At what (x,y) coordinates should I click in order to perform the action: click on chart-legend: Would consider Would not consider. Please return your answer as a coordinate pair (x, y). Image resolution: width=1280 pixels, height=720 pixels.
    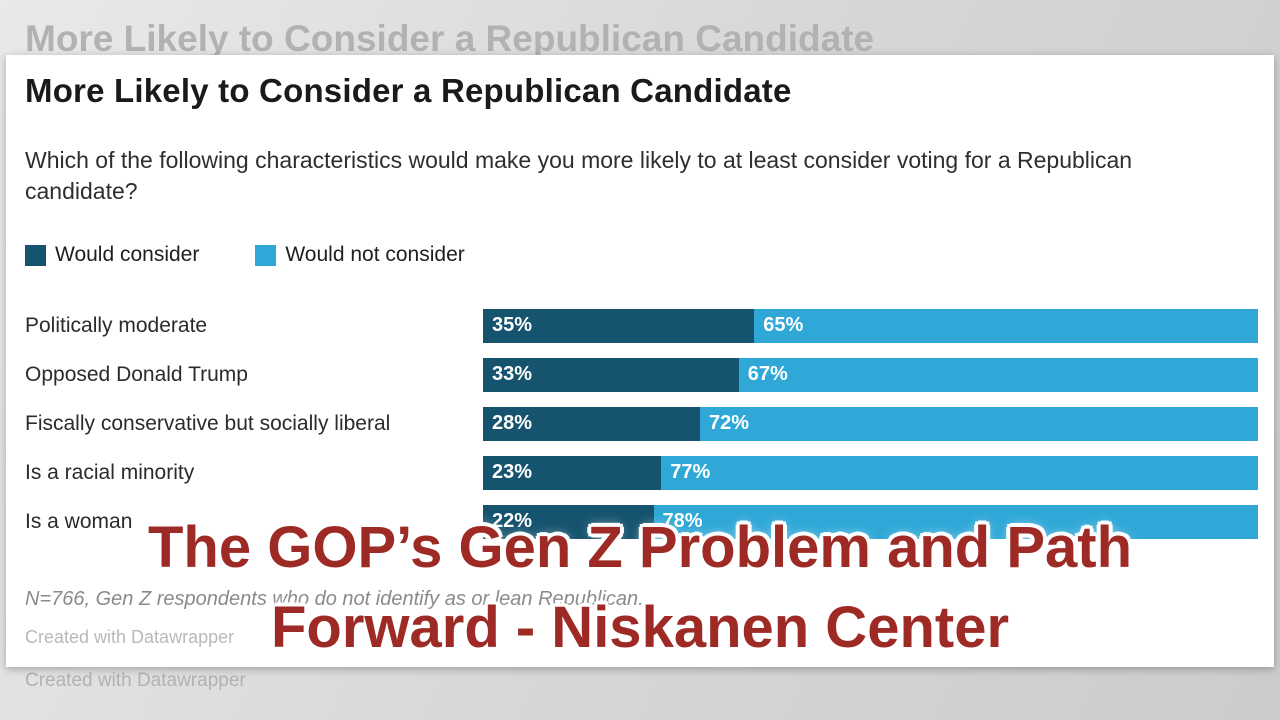
    Looking at the image, I should click on (641, 255).